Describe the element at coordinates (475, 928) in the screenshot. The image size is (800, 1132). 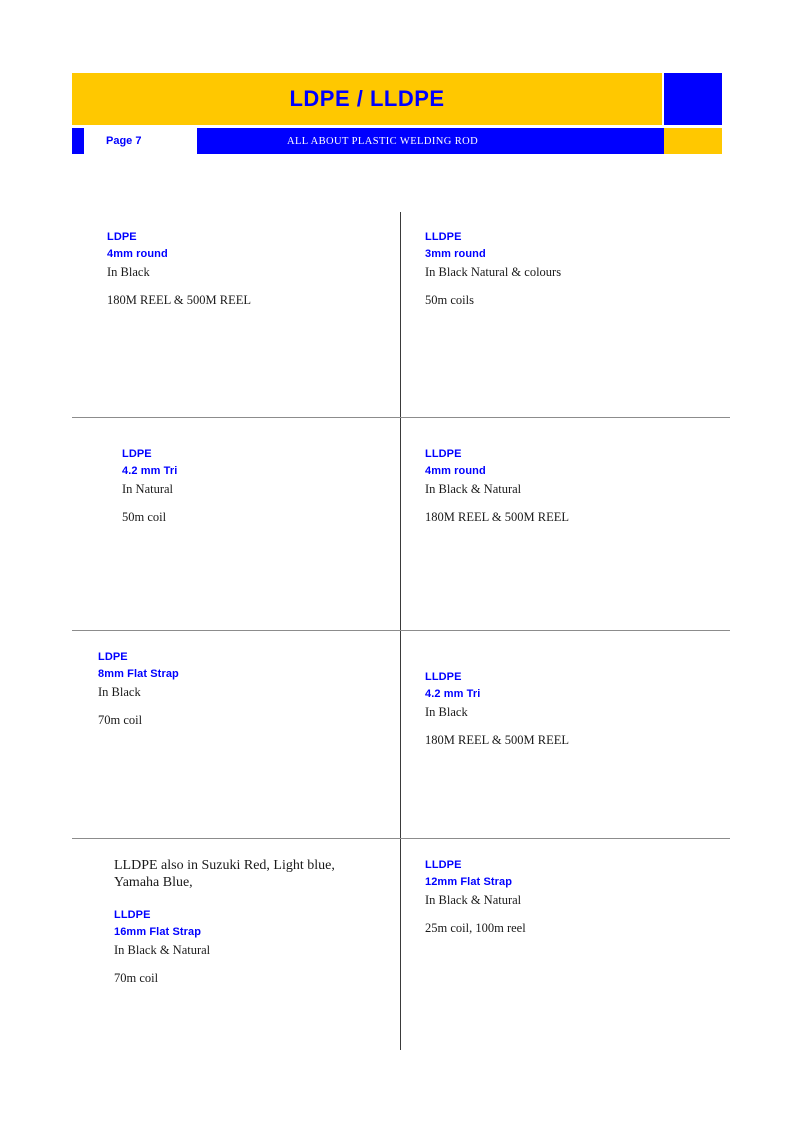
I see `product-pack: 25m coil, 100m reel` at that location.